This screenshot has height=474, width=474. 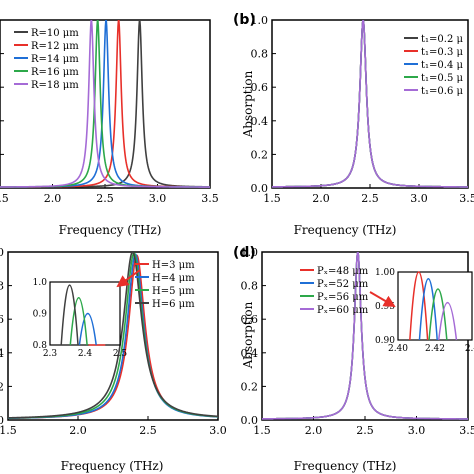 I want to click on legend-label: H=6 μm, so click(x=173, y=304).